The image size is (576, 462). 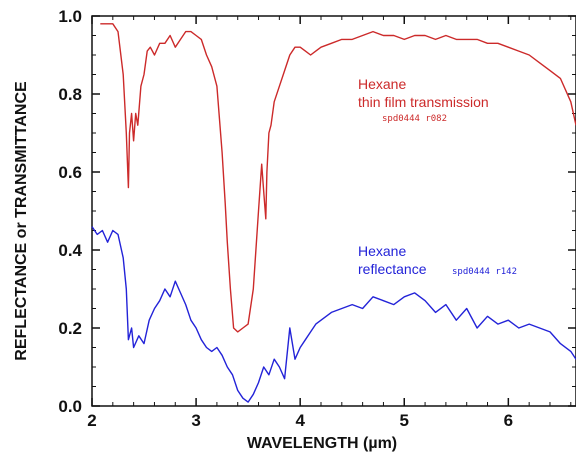 What do you see at coordinates (70, 406) in the screenshot?
I see `y-tick-label: 0.0` at bounding box center [70, 406].